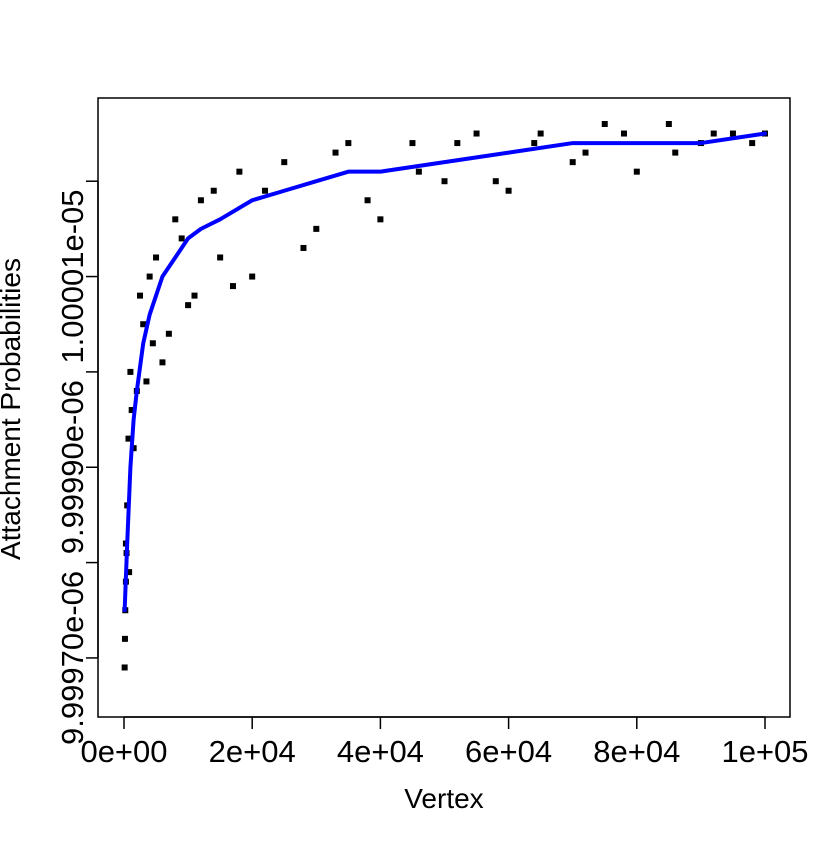  I want to click on y-tick-label: 9.99990e-06, so click(72, 467).